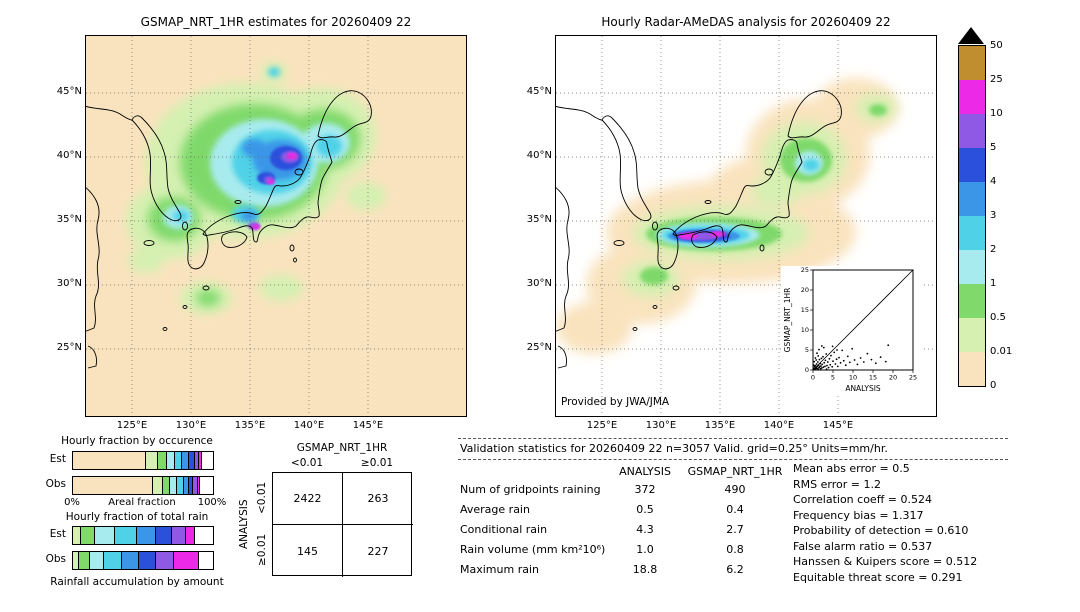 The image size is (1080, 612). I want to click on lon-tick-label: 145°E, so click(838, 425).